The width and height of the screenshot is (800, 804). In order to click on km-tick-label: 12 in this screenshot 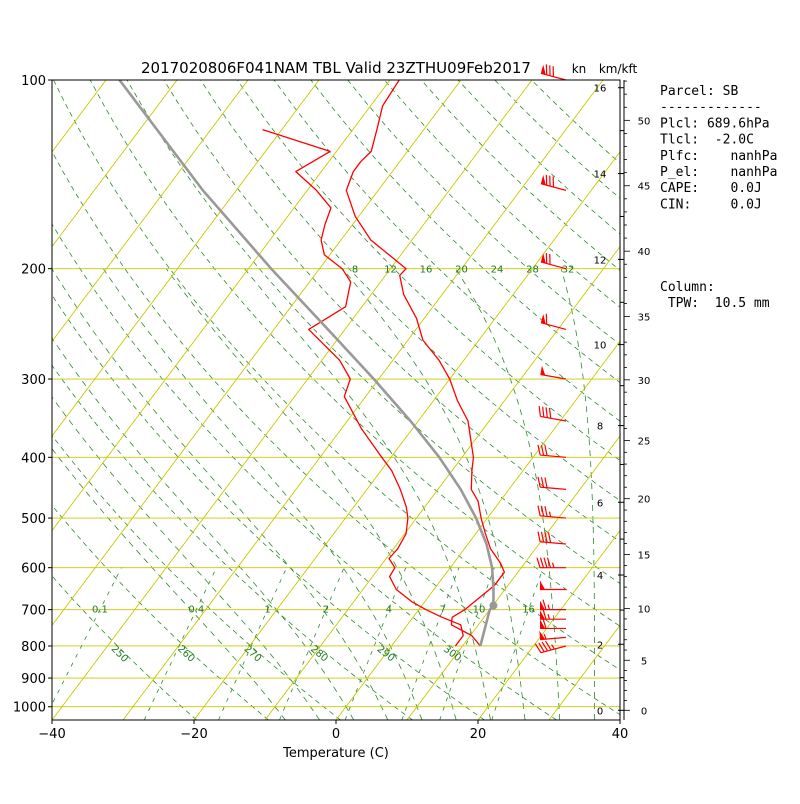, I will do `click(600, 260)`.